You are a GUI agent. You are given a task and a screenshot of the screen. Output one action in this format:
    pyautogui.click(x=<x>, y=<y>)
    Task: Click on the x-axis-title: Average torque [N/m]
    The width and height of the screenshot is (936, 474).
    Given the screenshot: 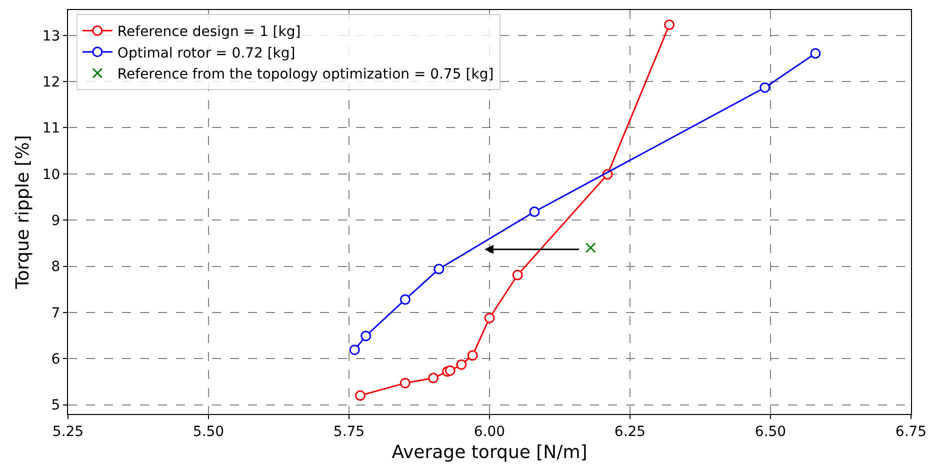 What is the action you would take?
    pyautogui.click(x=490, y=452)
    